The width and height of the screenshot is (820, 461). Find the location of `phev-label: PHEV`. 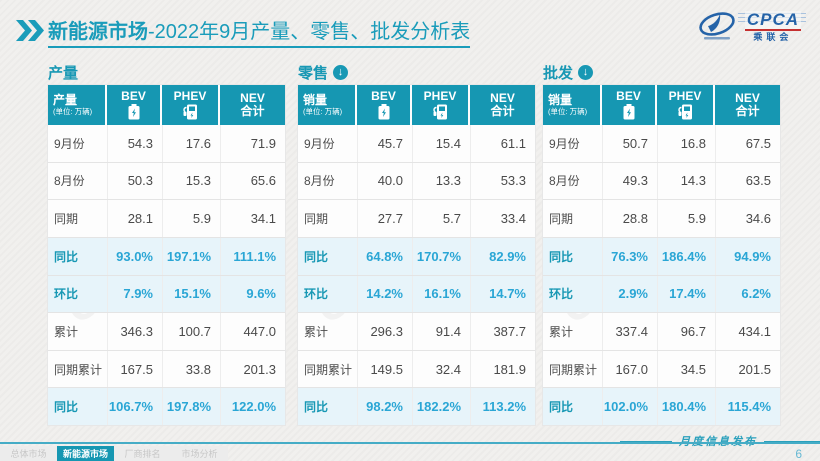

phev-label: PHEV is located at coordinates (190, 95).